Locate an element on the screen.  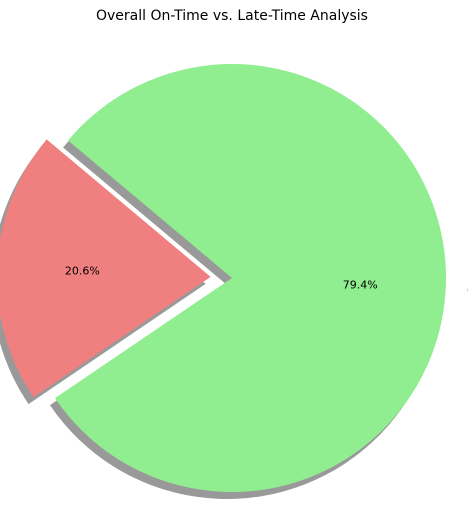
chart-title: Overall On-Time vs. Late-Time Analysis is located at coordinates (232, 16).